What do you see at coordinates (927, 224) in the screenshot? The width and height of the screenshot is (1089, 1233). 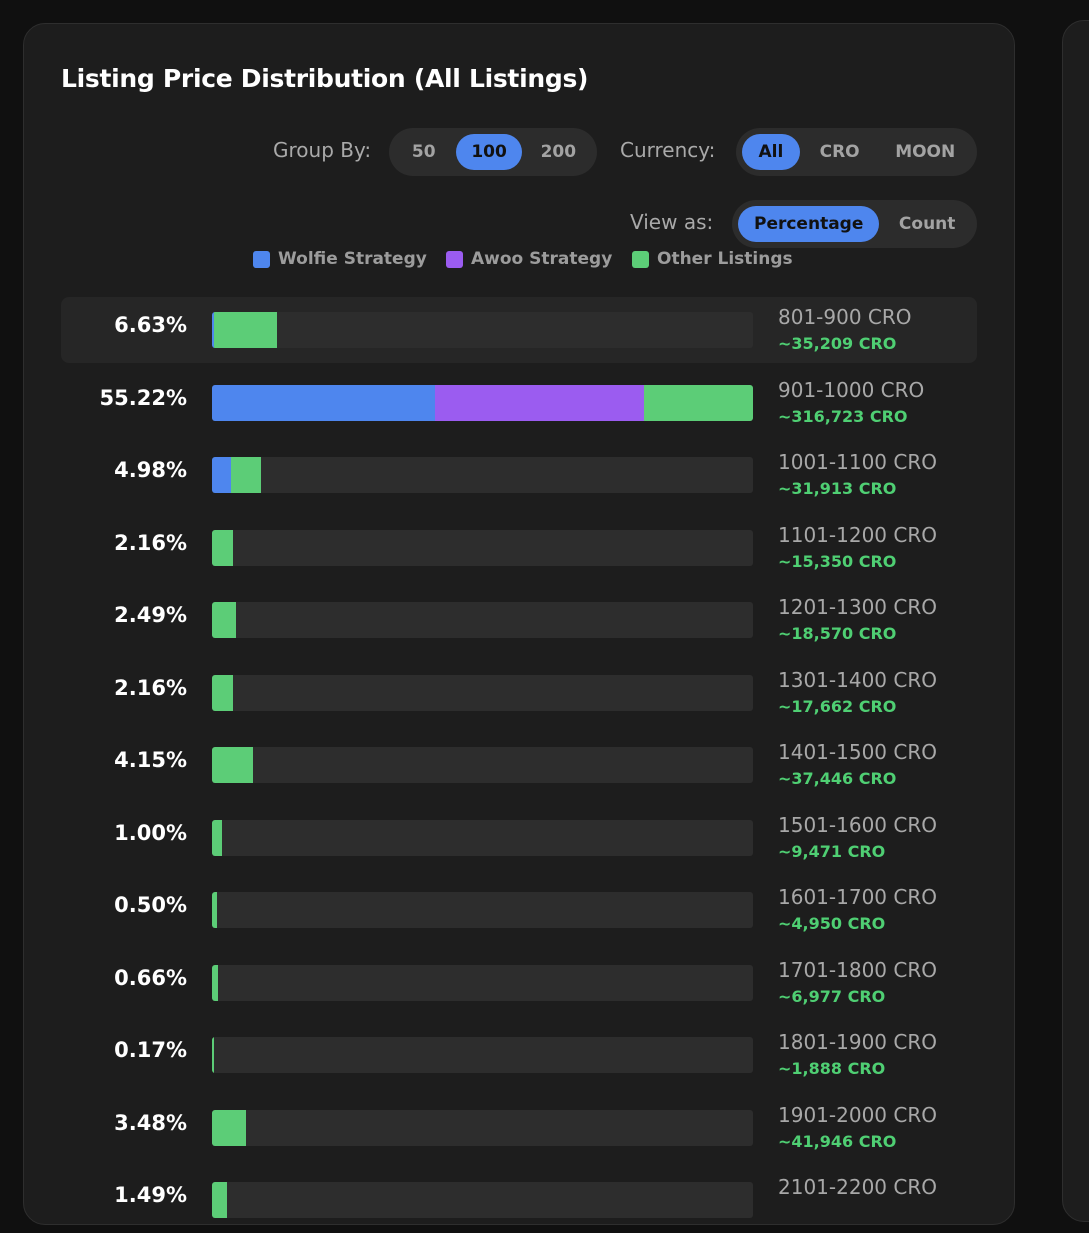 I see `view-option-count: Count` at bounding box center [927, 224].